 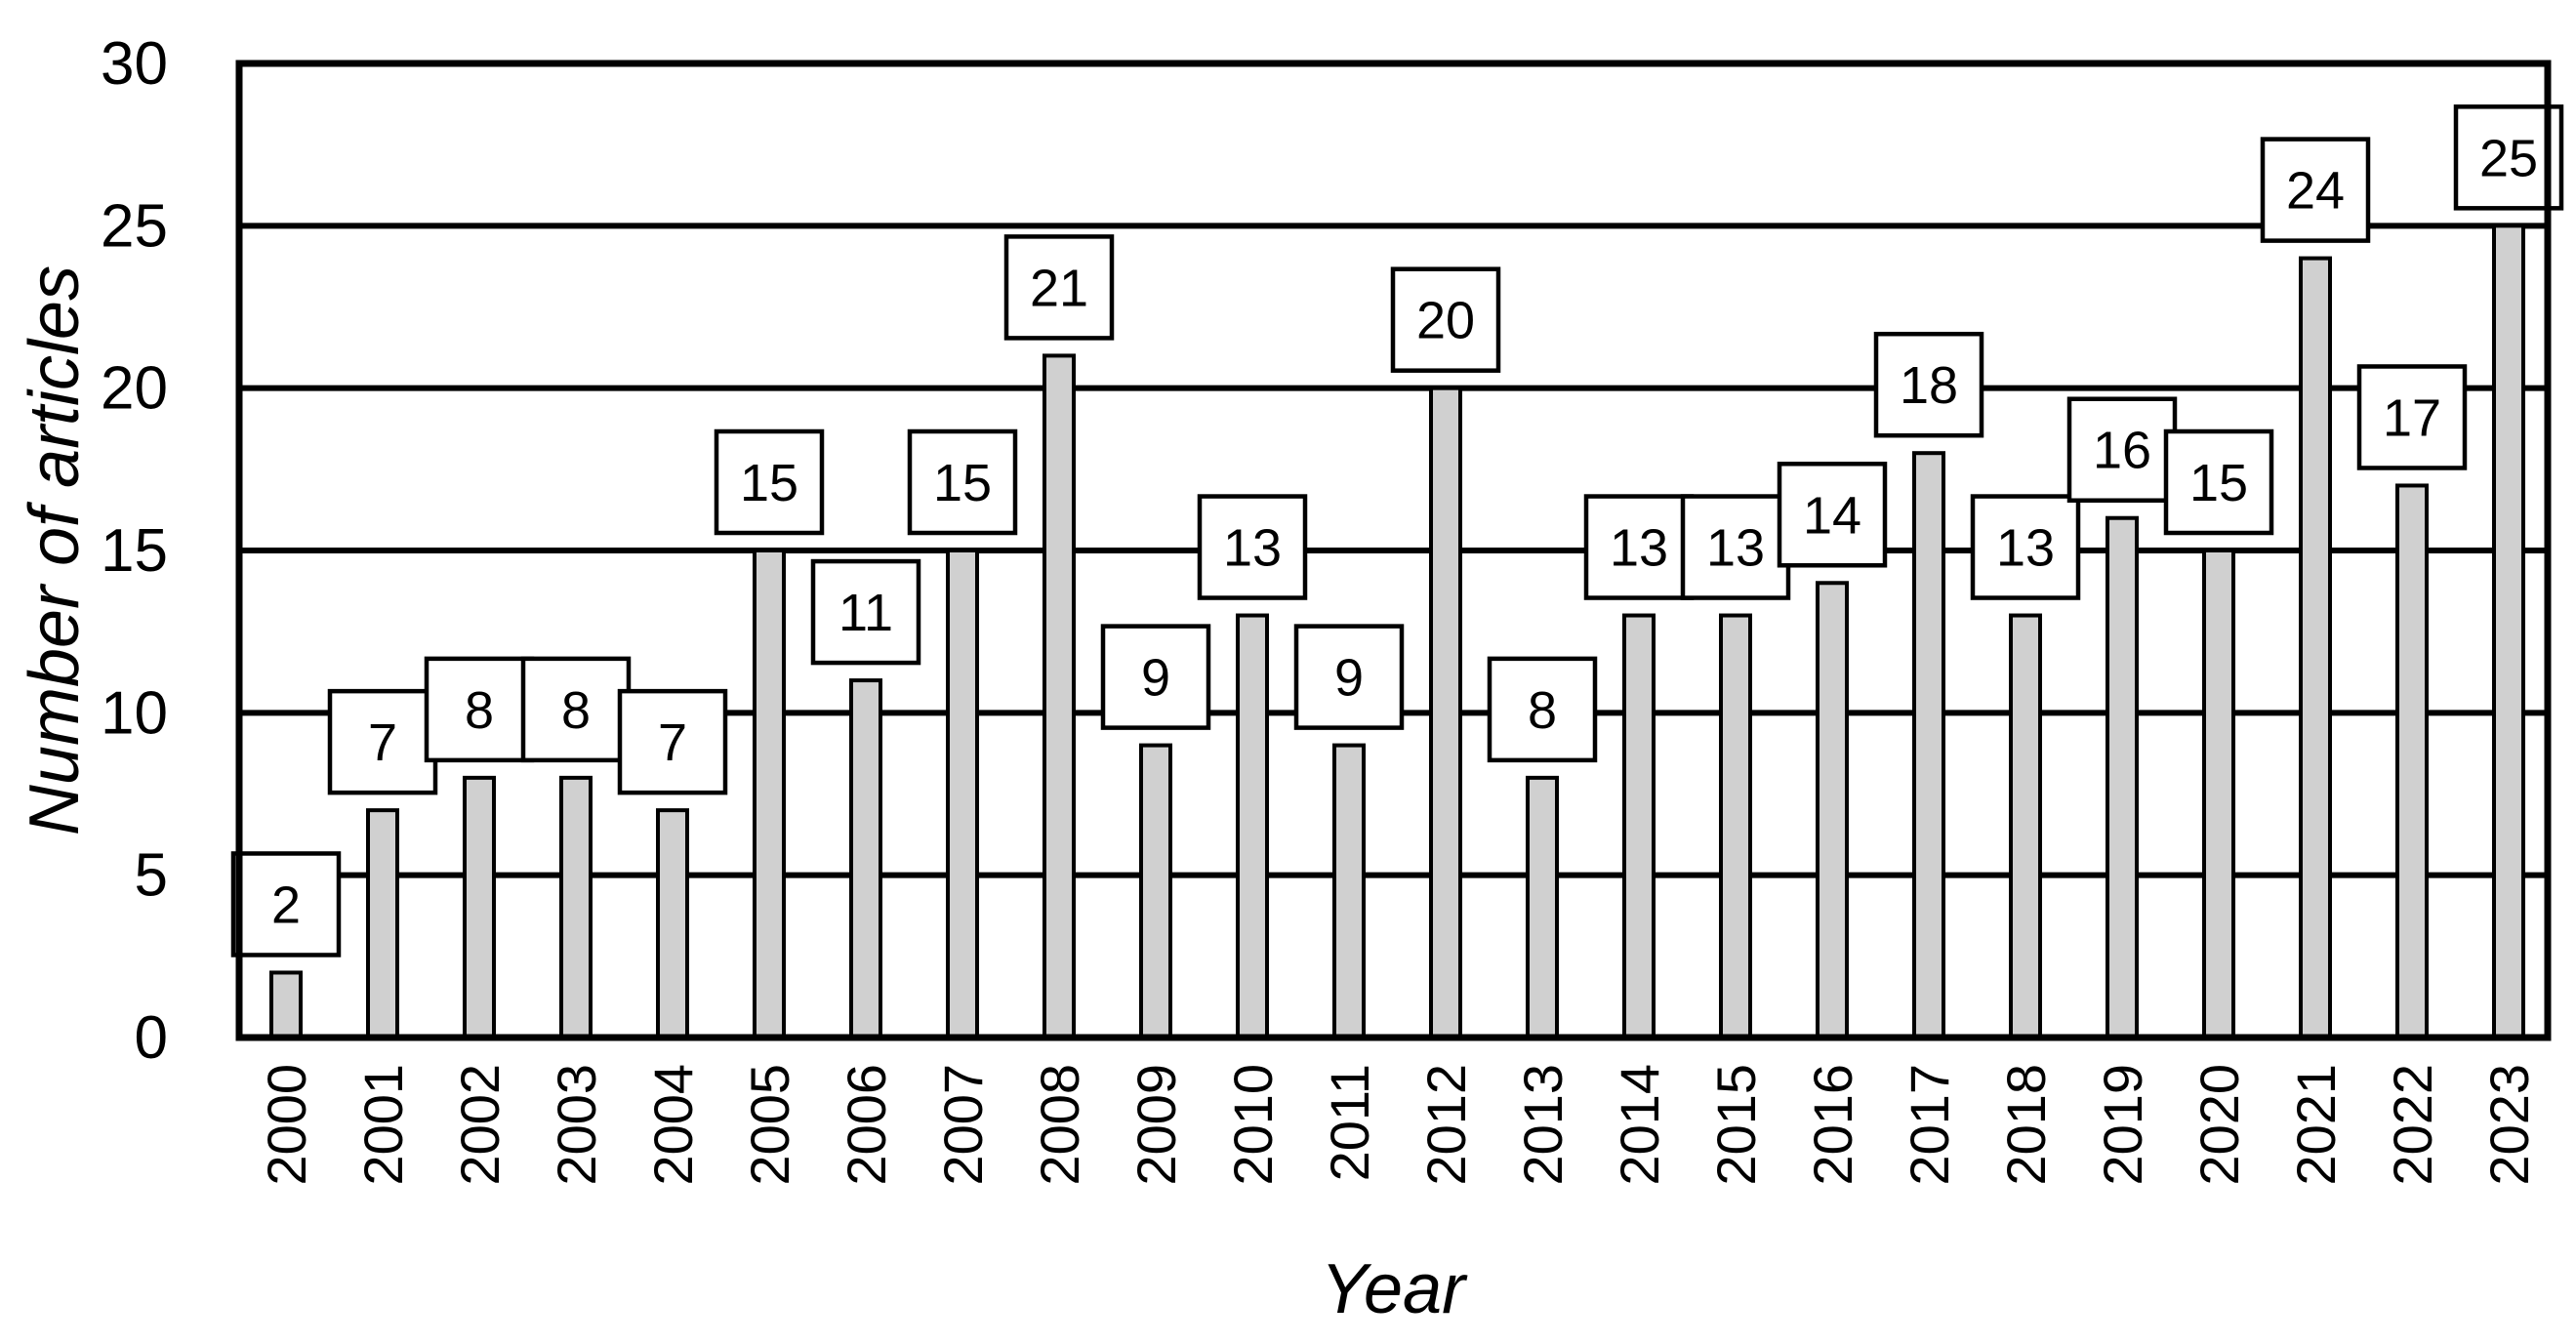 What do you see at coordinates (134, 64) in the screenshot?
I see `y-tick-label: 30` at bounding box center [134, 64].